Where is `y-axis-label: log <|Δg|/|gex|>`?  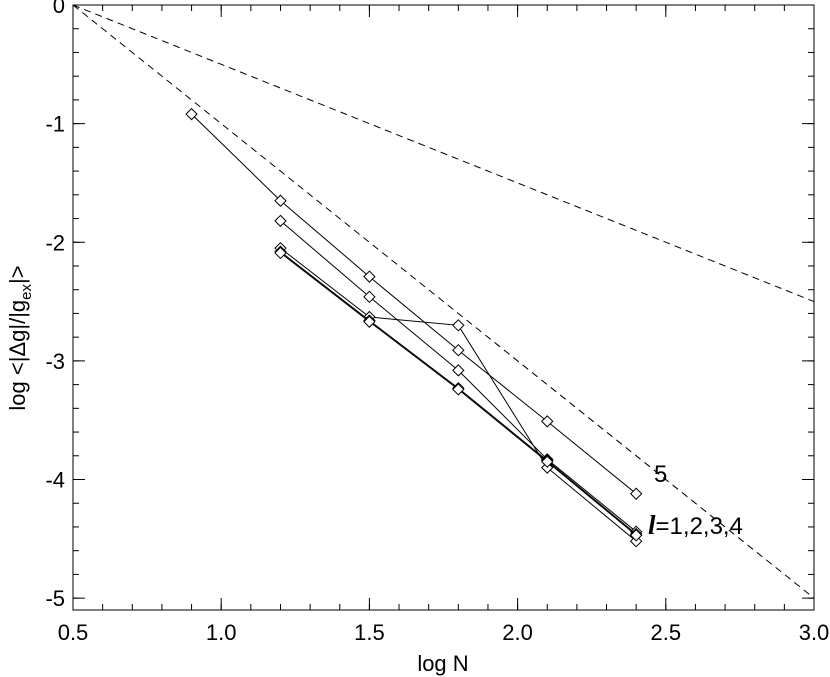
y-axis-label: log <|Δg|/|gex|> is located at coordinates (20, 337).